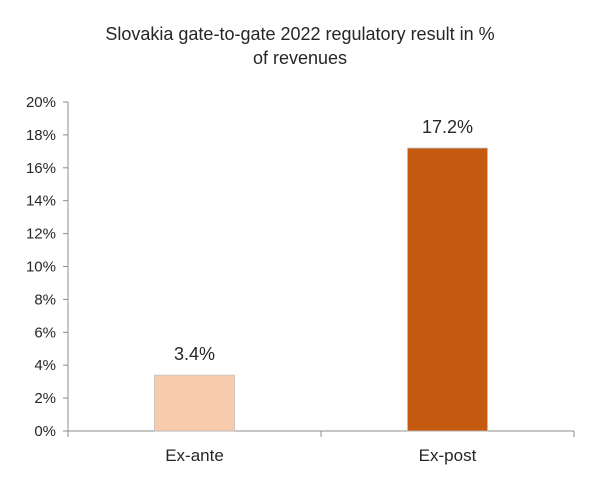 This screenshot has width=604, height=485. I want to click on bar-ex-post, so click(447, 289).